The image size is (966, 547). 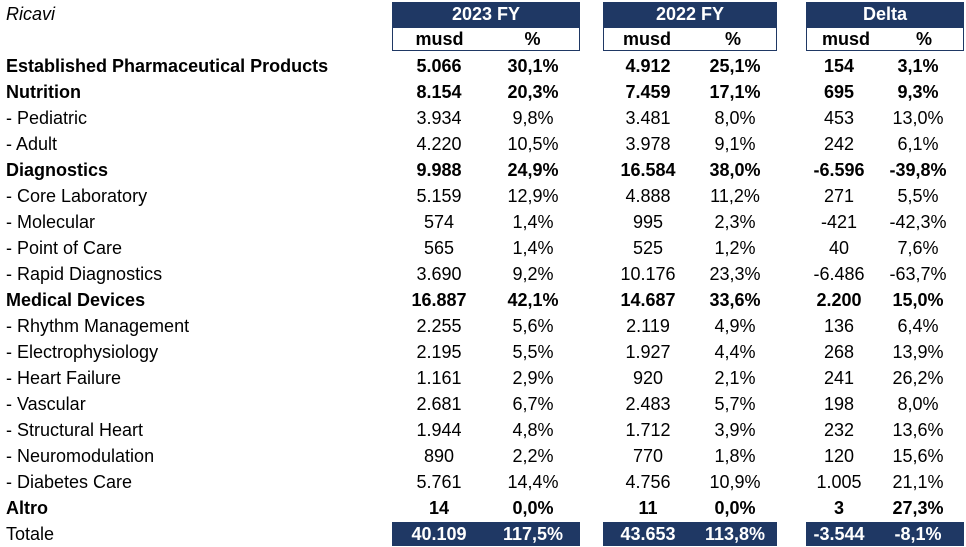 I want to click on value-2022-musd: 4.888, so click(x=648, y=196).